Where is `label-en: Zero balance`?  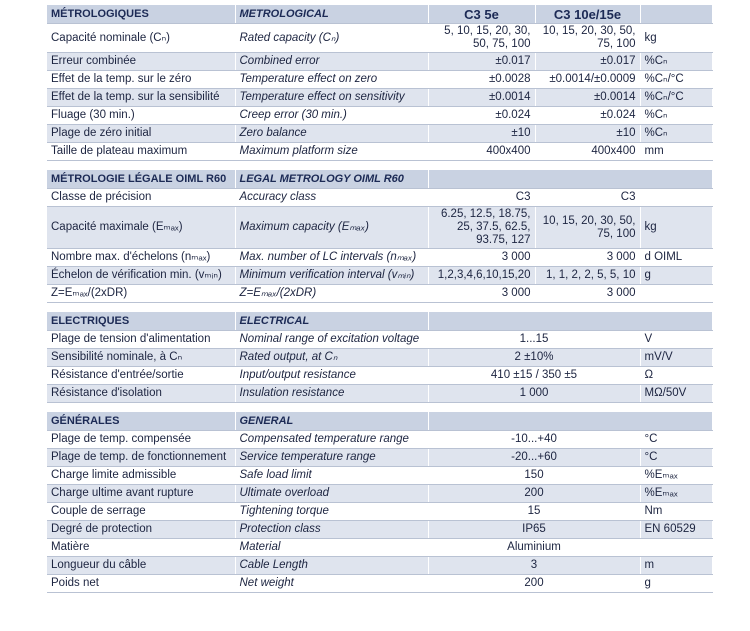
label-en: Zero balance is located at coordinates (332, 133).